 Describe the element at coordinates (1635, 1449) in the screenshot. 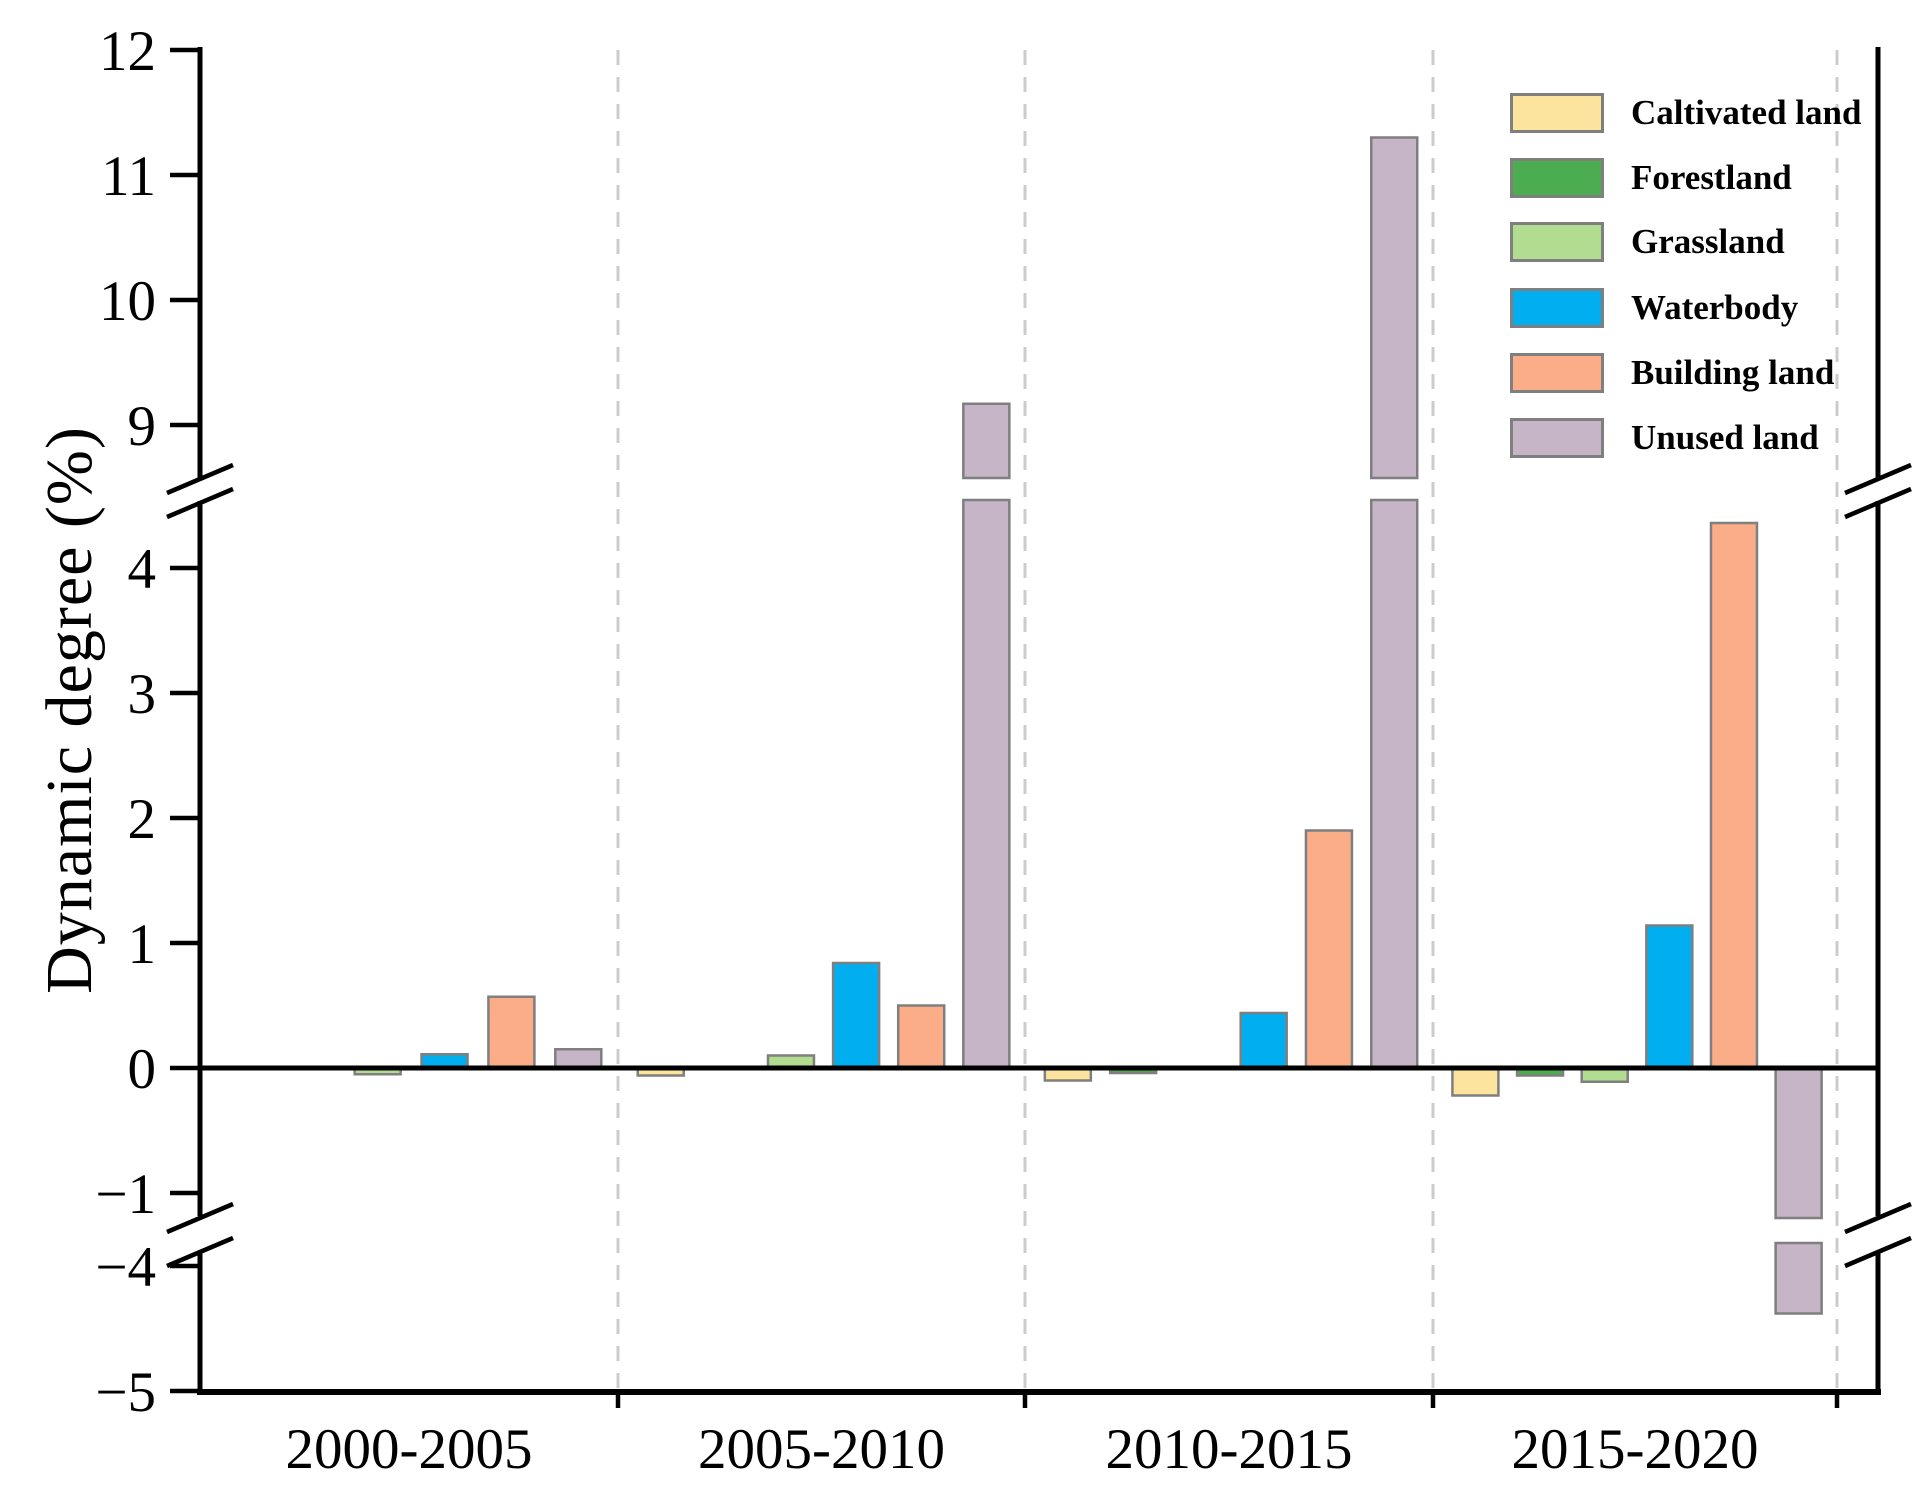

I see `x-category-label-2015-2020: 2015-2020` at that location.